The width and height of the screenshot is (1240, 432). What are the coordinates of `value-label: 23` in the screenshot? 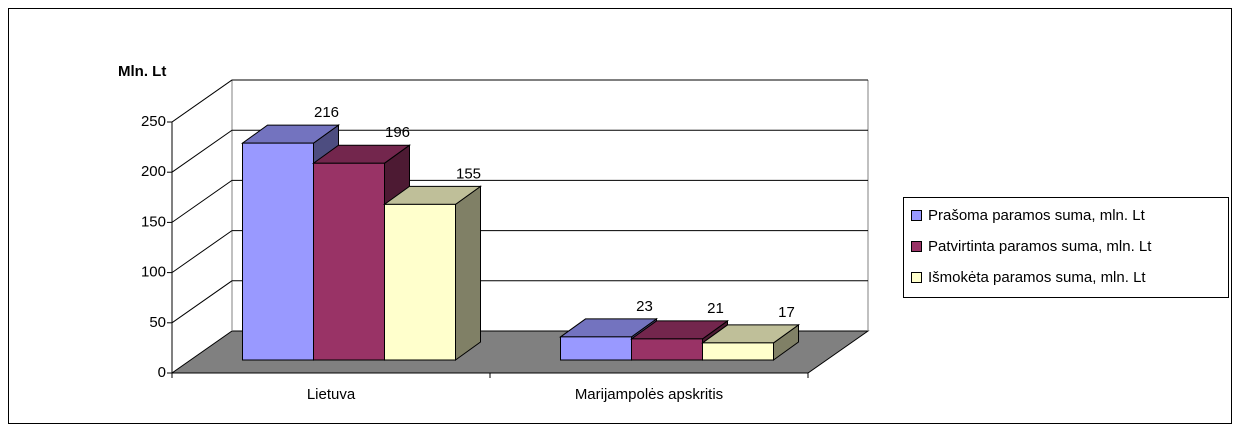 It's located at (644, 306).